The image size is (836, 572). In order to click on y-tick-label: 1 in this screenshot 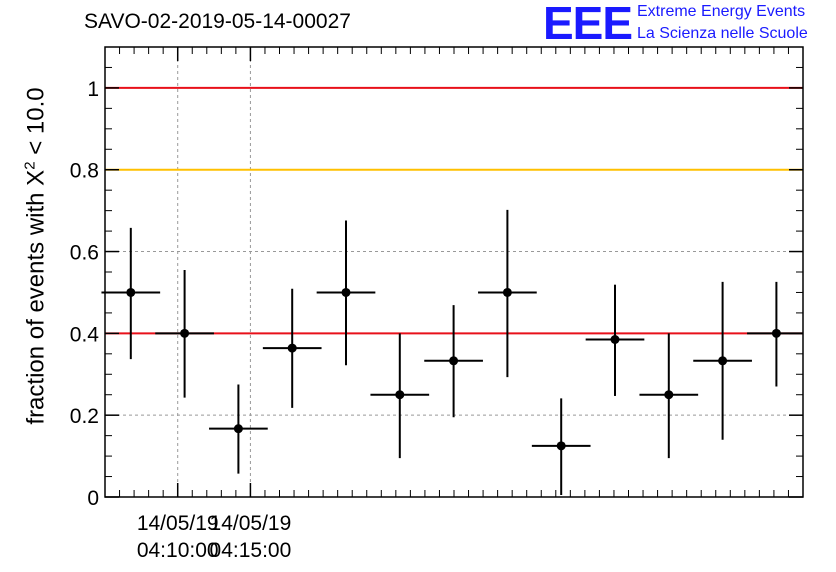, I will do `click(93, 89)`.